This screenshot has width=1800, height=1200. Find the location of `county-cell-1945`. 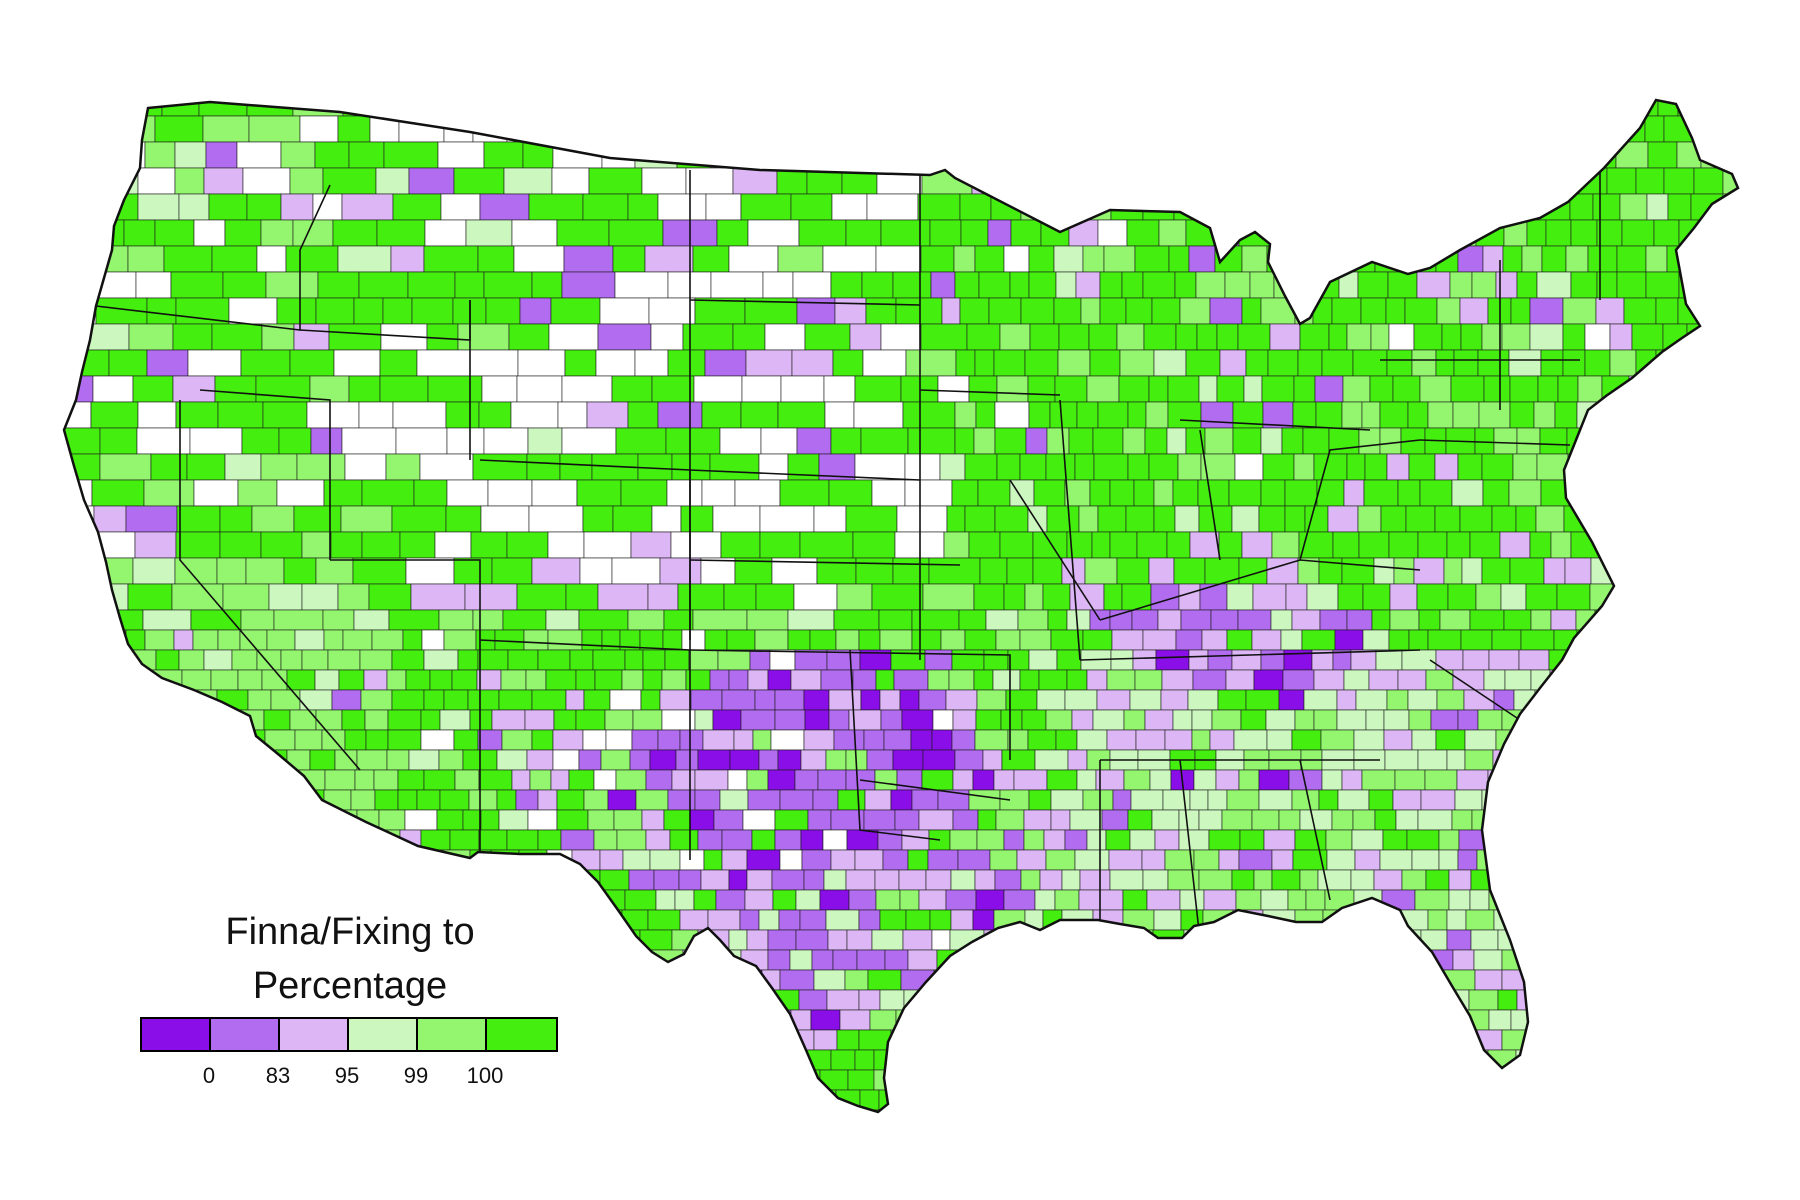

county-cell-1945 is located at coordinates (1126, 880).